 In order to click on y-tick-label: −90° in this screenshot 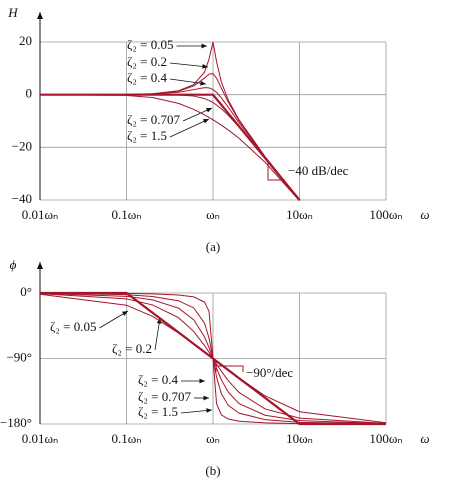, I will do `click(19, 356)`.